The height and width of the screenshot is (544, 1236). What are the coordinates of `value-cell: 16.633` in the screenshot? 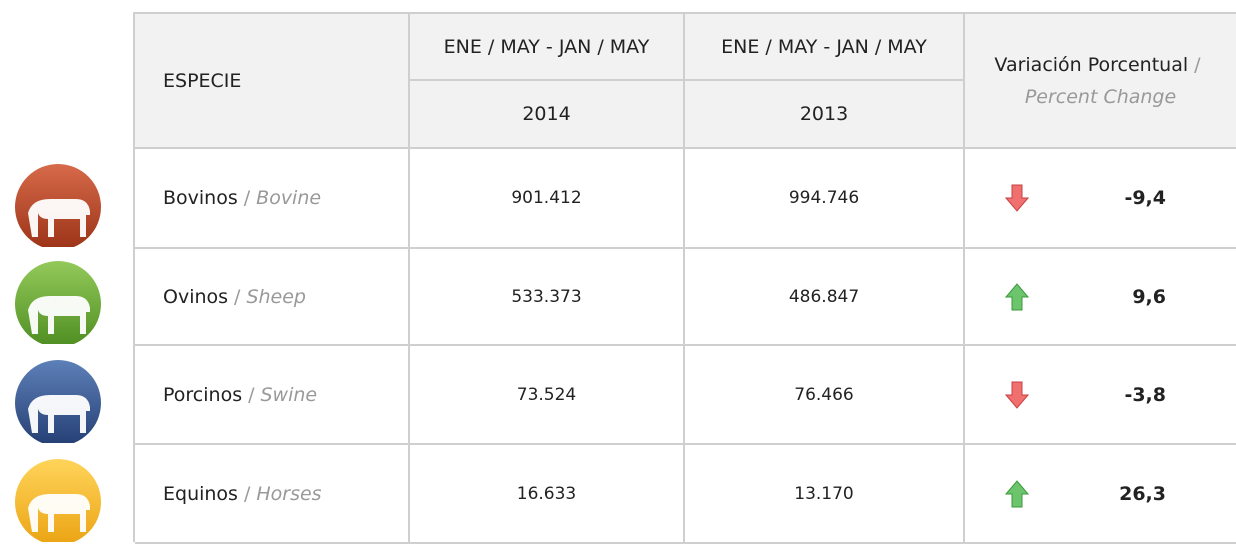 It's located at (547, 494).